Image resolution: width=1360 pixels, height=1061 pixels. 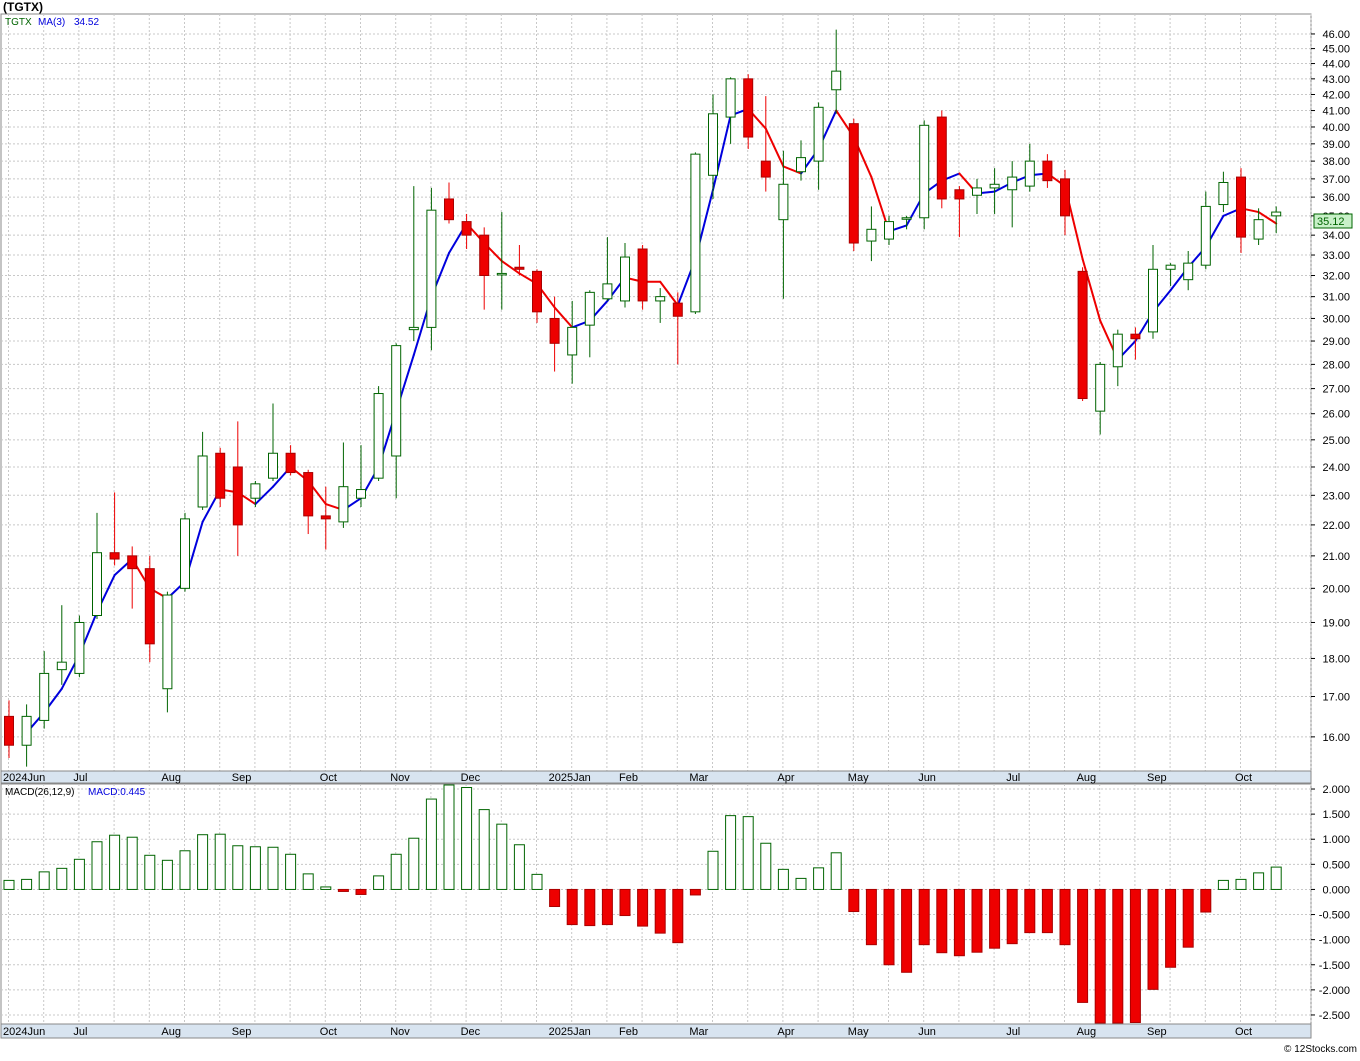 What do you see at coordinates (1336, 790) in the screenshot?
I see `macd-tick-label: 2.000` at bounding box center [1336, 790].